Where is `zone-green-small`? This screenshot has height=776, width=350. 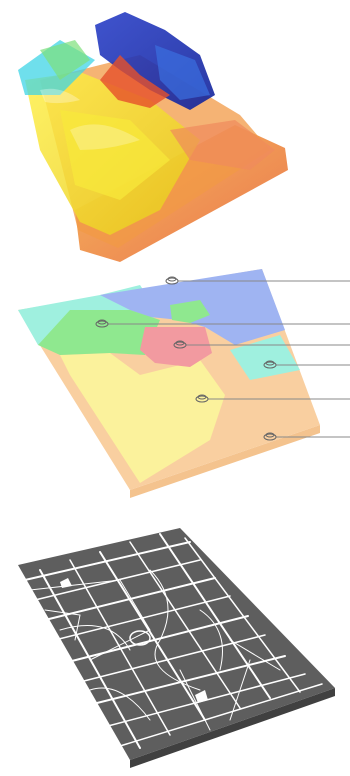
zone-green-small is located at coordinates (190, 311).